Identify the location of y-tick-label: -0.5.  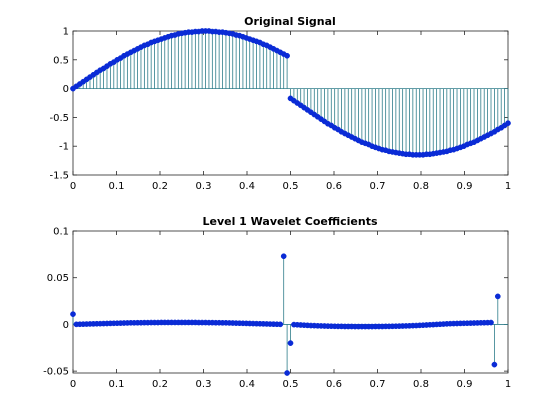
(59, 118).